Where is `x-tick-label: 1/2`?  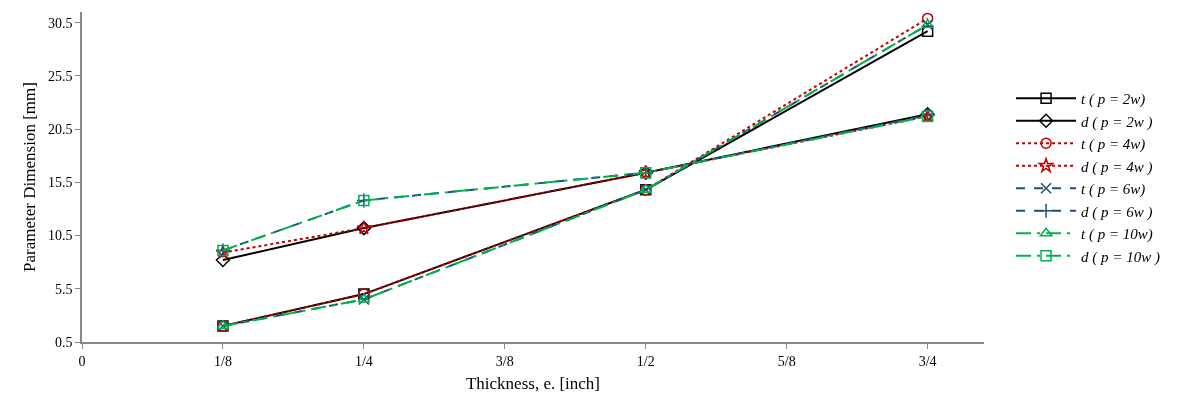 x-tick-label: 1/2 is located at coordinates (645, 361).